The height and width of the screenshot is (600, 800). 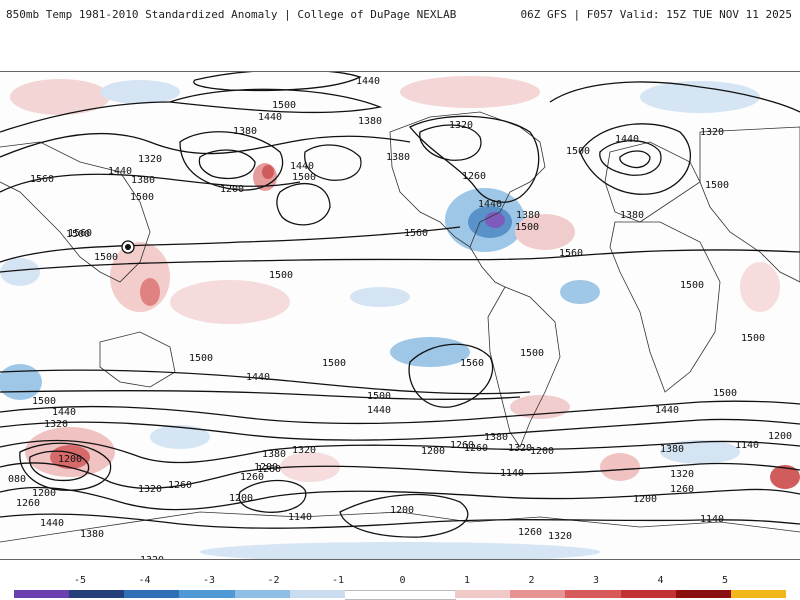 I want to click on colorbar: -5 -4 -3 -2 -1 0 1 2 3 4 5, so click(x=400, y=582).